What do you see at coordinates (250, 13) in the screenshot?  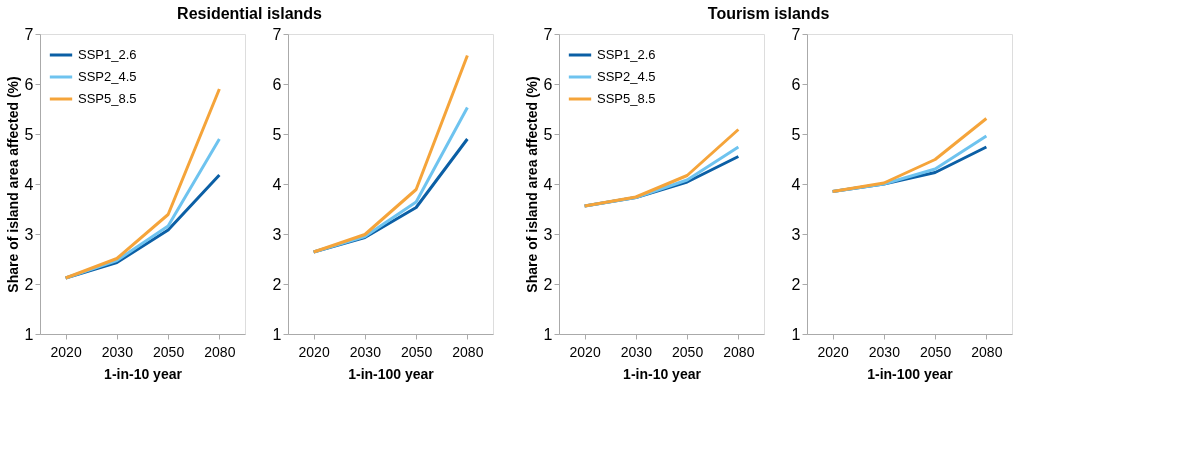 I see `chart-title: Residential islands` at bounding box center [250, 13].